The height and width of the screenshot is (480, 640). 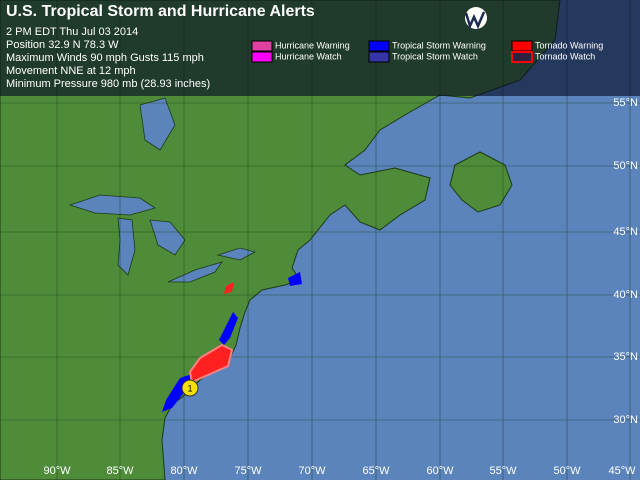 What do you see at coordinates (440, 471) in the screenshot?
I see `longitude-label: 60°W` at bounding box center [440, 471].